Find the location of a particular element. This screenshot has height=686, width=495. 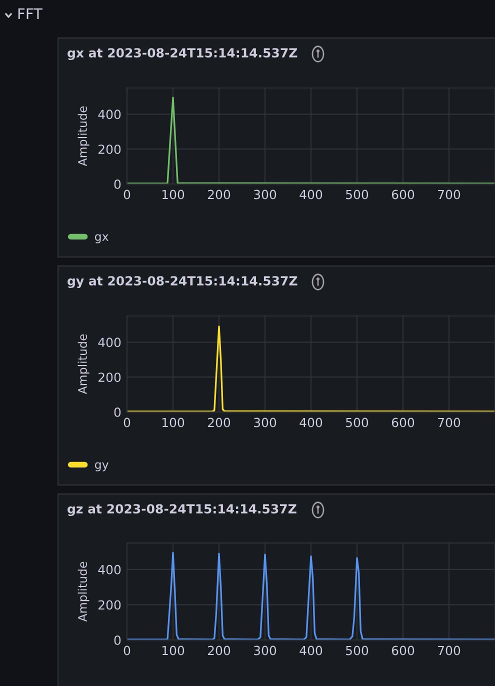

legend-label: gx is located at coordinates (101, 239).